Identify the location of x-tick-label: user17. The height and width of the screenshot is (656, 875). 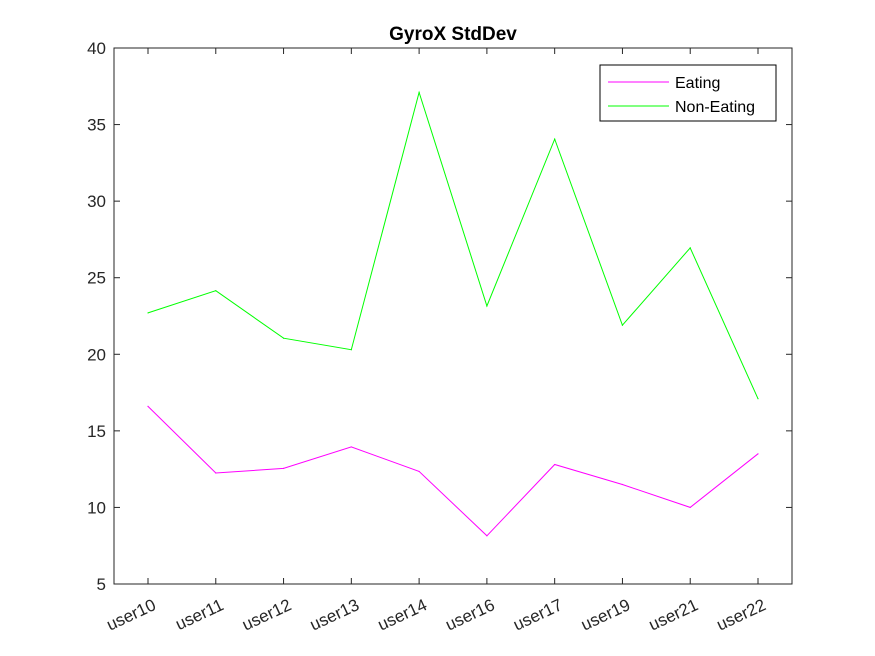
(537, 614).